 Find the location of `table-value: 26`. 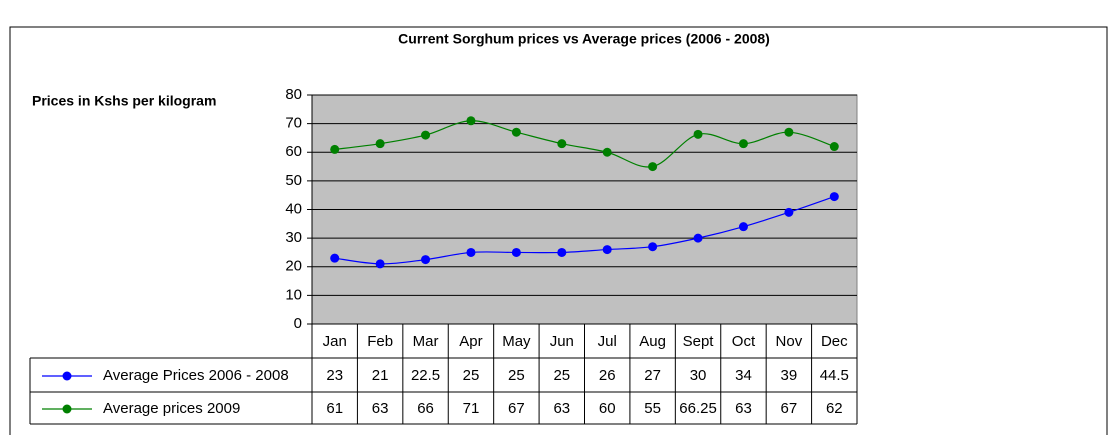

table-value: 26 is located at coordinates (607, 375).